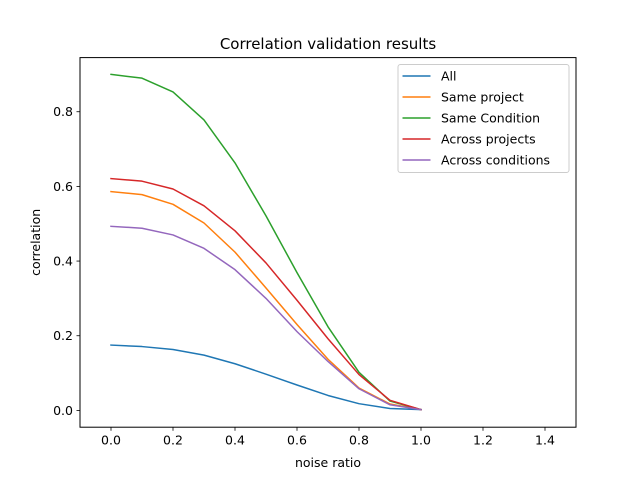 The image size is (640, 480). I want to click on x-tick-label: 0.2, so click(173, 440).